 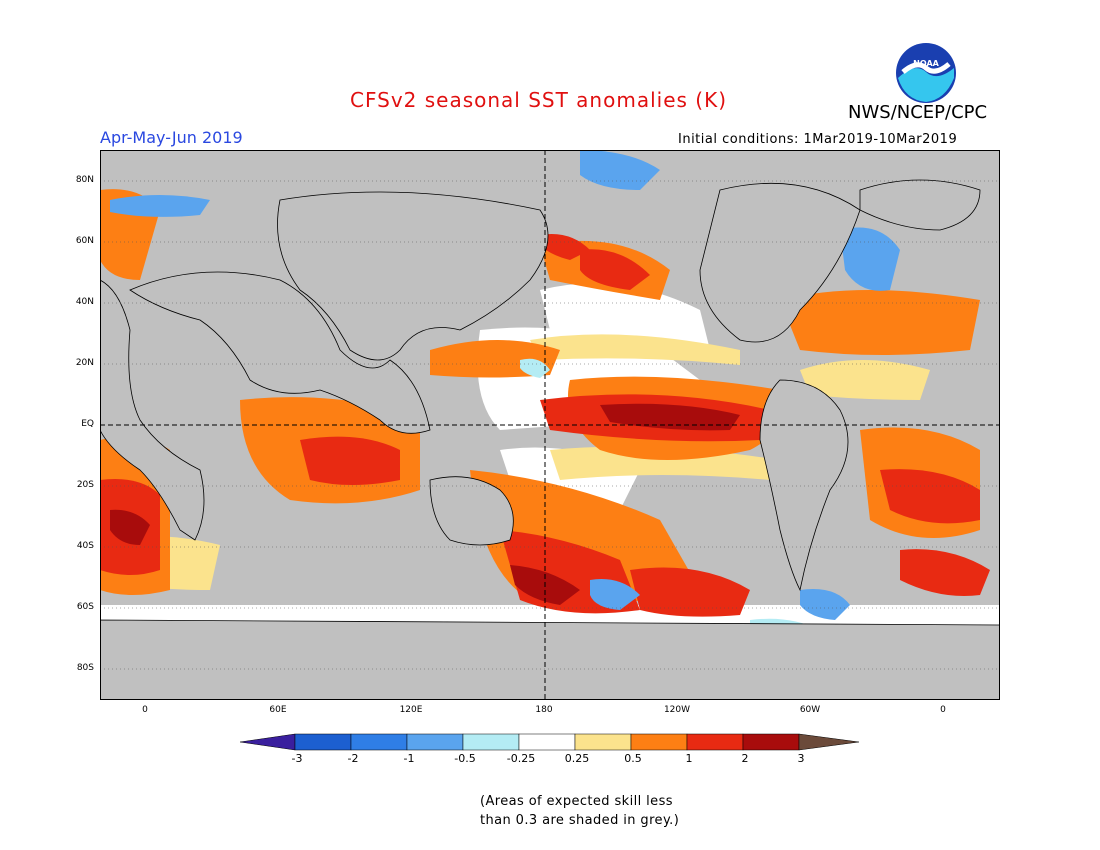 I want to click on forecast-period: Apr-May-Jun 2019, so click(x=171, y=137).